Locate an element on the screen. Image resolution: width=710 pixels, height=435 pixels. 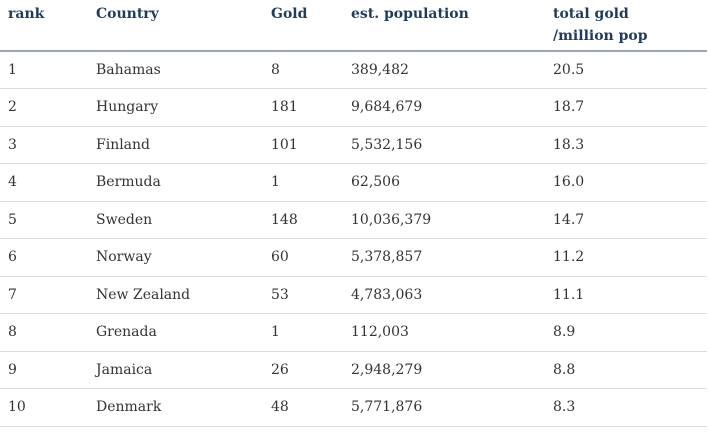
cell-rank: 4 is located at coordinates (44, 182).